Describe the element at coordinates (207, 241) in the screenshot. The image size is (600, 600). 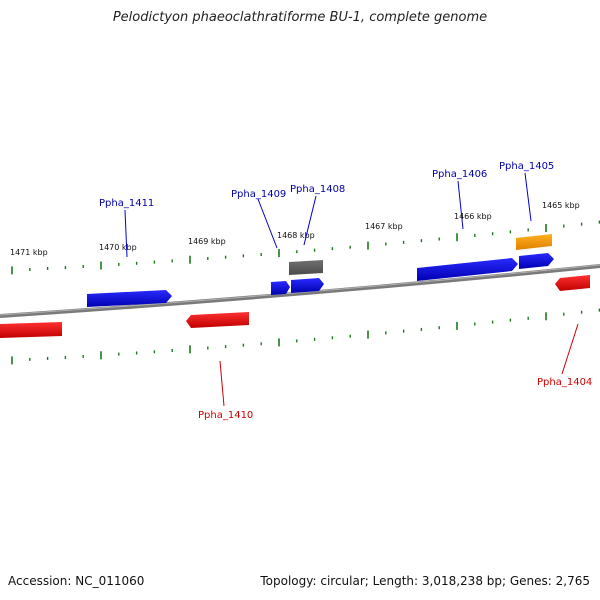
I see `scale-label-1469: 1469 kbp` at that location.